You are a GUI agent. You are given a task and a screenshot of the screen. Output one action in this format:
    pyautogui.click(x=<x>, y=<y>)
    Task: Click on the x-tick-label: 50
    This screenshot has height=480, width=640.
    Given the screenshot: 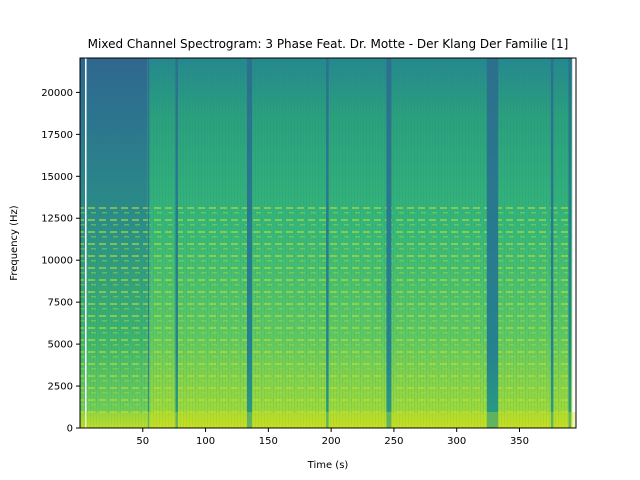 What is the action you would take?
    pyautogui.click(x=142, y=441)
    